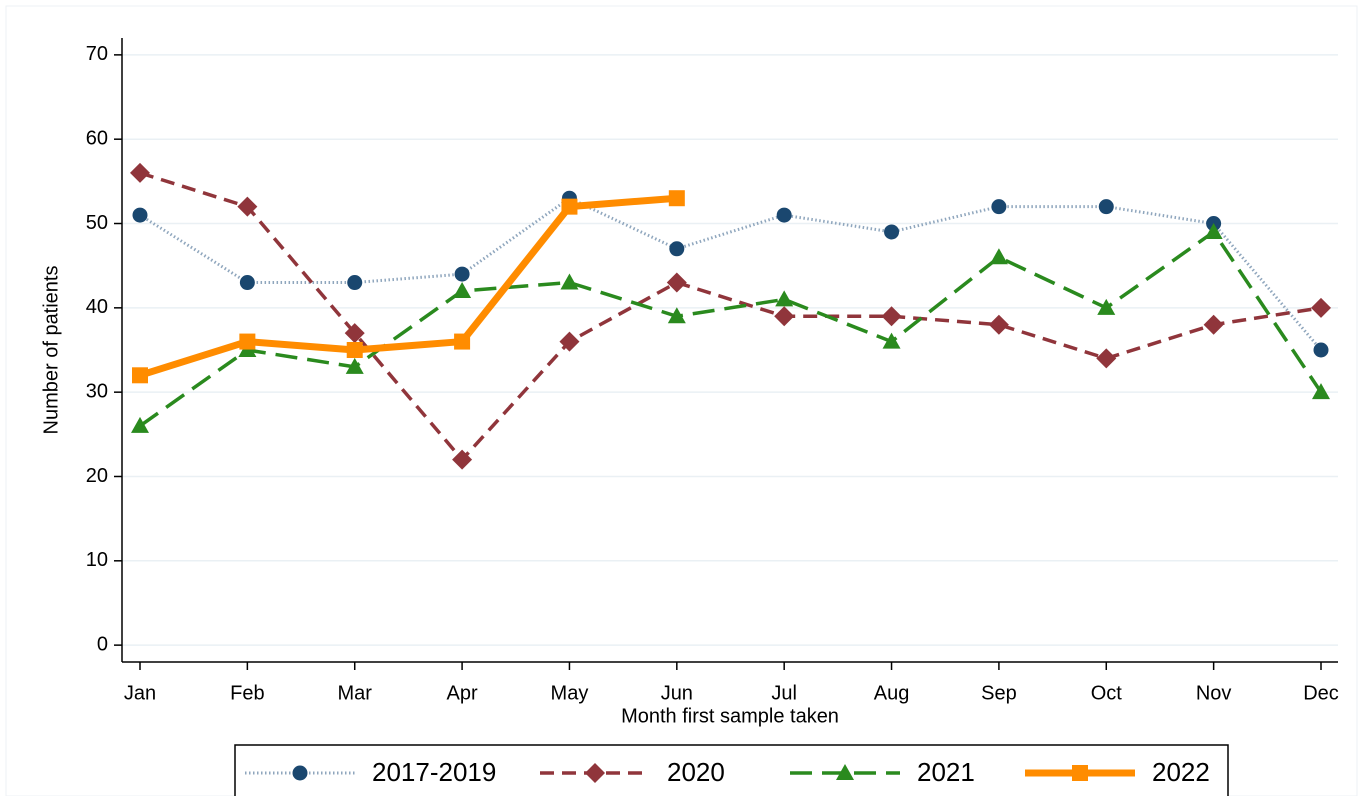  I want to click on y-tick-label: 50, so click(97, 223).